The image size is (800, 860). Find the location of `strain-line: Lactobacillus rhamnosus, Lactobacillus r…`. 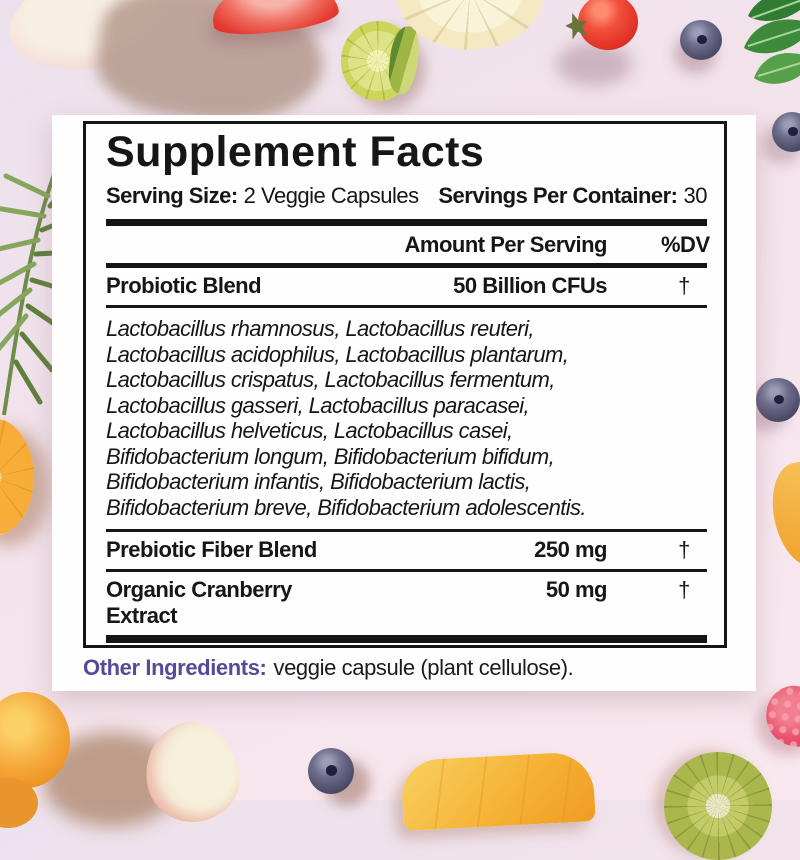

strain-line: Lactobacillus rhamnosus, Lactobacillus r… is located at coordinates (320, 329).